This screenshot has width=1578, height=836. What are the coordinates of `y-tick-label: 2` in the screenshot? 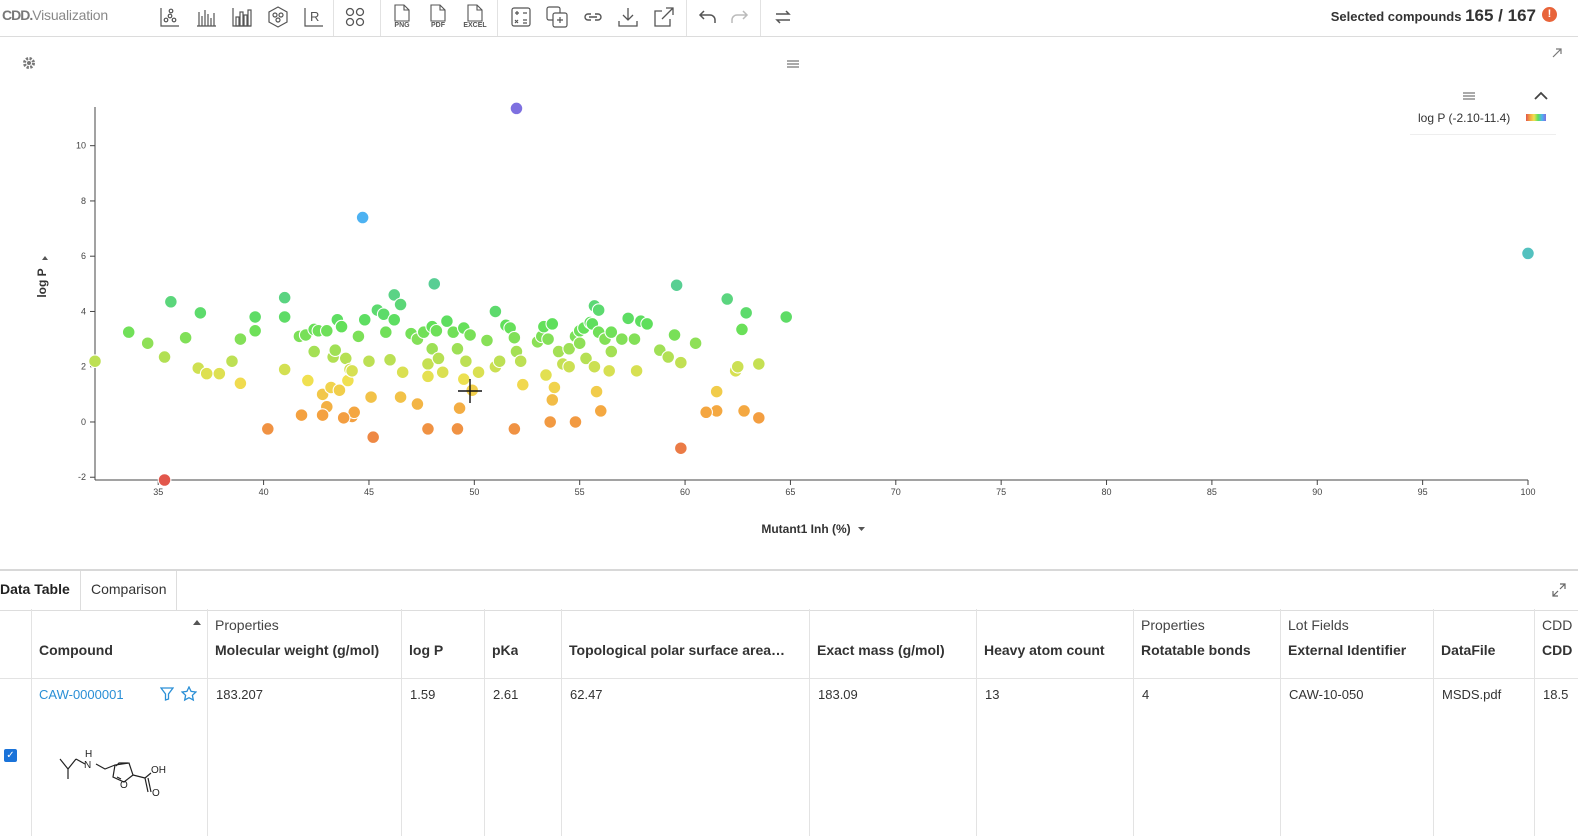 It's located at (83, 367).